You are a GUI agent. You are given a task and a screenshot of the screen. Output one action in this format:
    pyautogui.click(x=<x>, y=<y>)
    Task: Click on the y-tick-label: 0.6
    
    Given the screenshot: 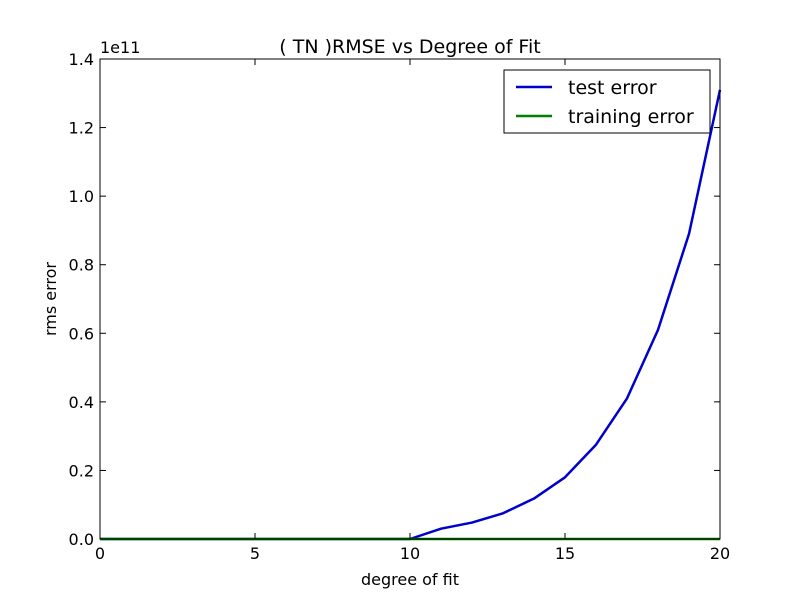 What is the action you would take?
    pyautogui.click(x=81, y=333)
    